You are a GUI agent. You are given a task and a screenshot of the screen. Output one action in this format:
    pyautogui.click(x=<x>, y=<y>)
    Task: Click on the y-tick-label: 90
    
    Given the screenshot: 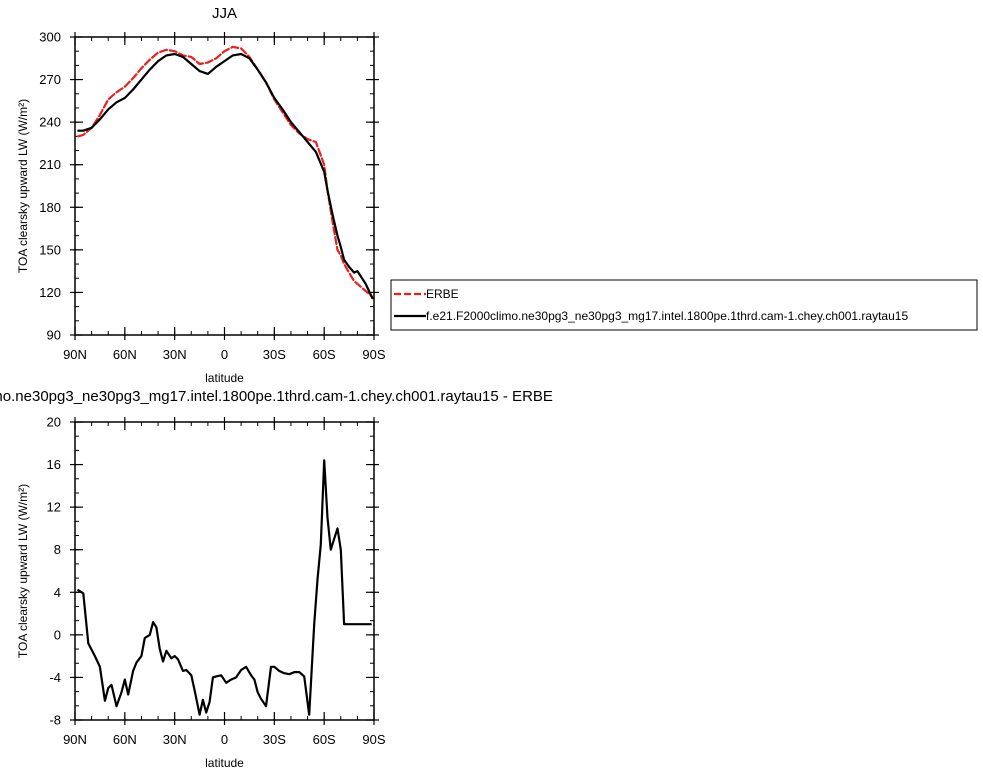 What is the action you would take?
    pyautogui.click(x=54, y=335)
    